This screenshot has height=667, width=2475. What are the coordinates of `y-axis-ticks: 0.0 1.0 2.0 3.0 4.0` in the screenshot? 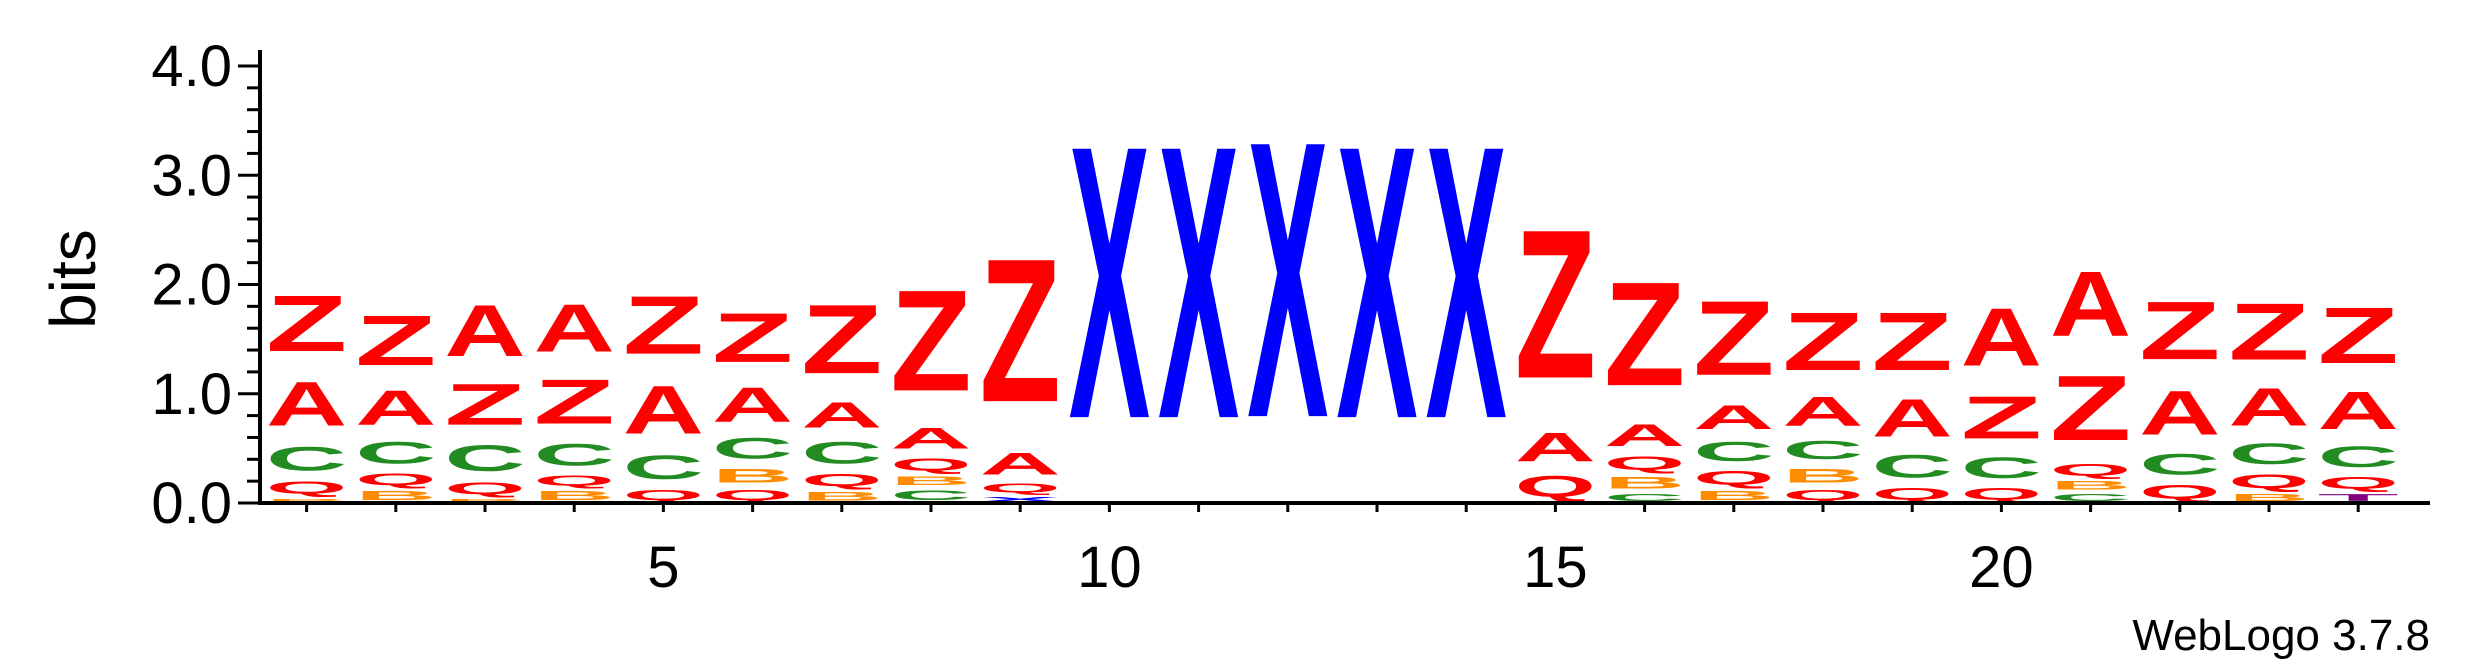 It's located at (205, 285).